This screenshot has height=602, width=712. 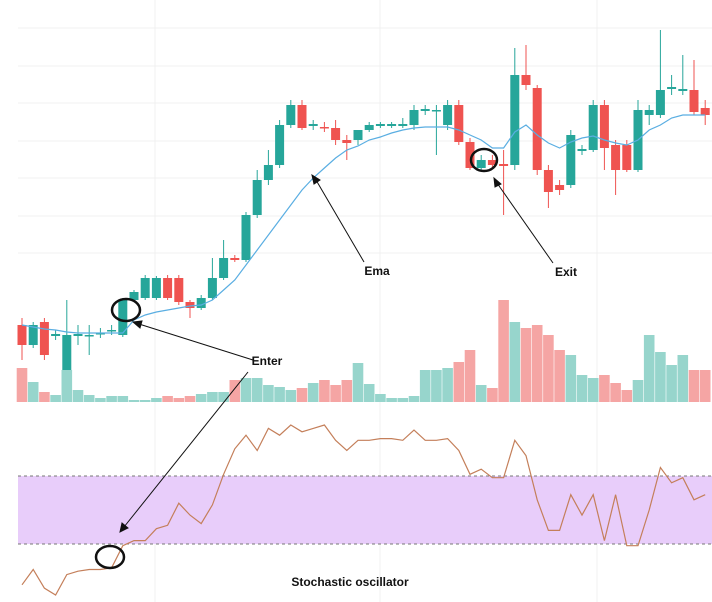 What do you see at coordinates (365, 510) in the screenshot?
I see `oscillator-band` at bounding box center [365, 510].